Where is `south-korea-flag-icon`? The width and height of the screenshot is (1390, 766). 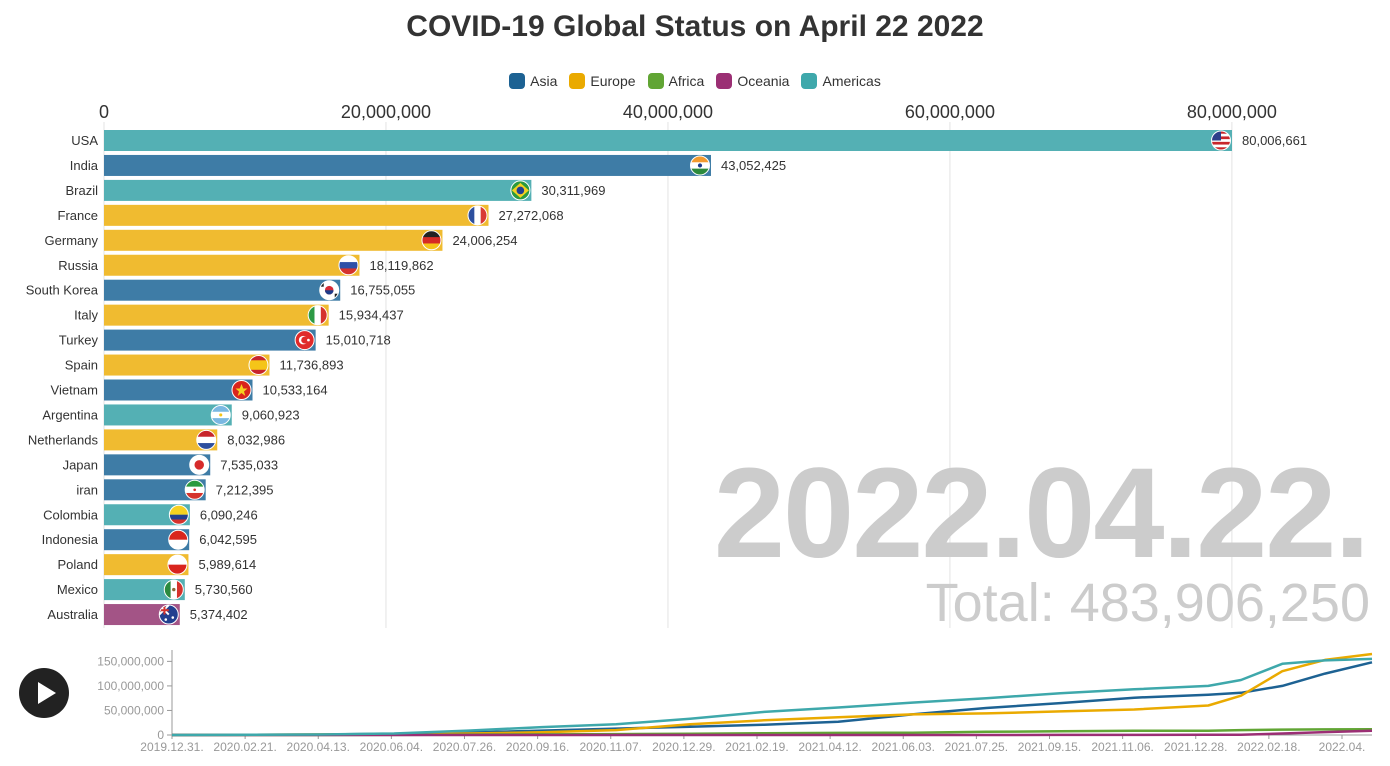
south-korea-flag-icon is located at coordinates (329, 290).